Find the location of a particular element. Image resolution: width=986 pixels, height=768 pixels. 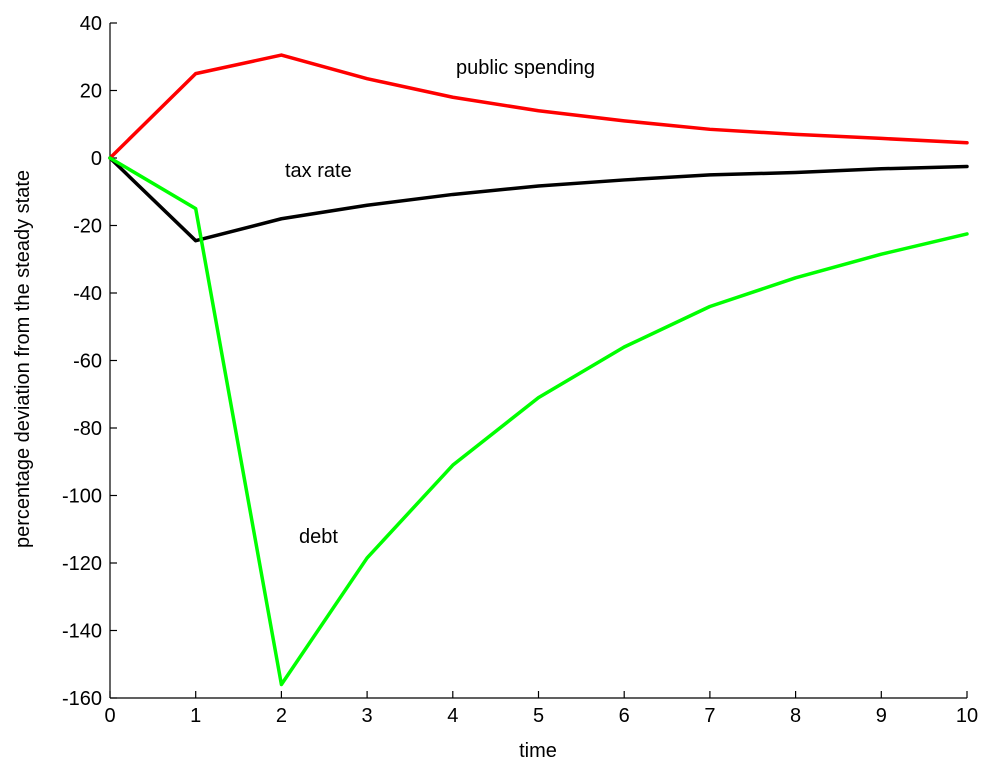

y-tick-label: 0 is located at coordinates (96, 159).